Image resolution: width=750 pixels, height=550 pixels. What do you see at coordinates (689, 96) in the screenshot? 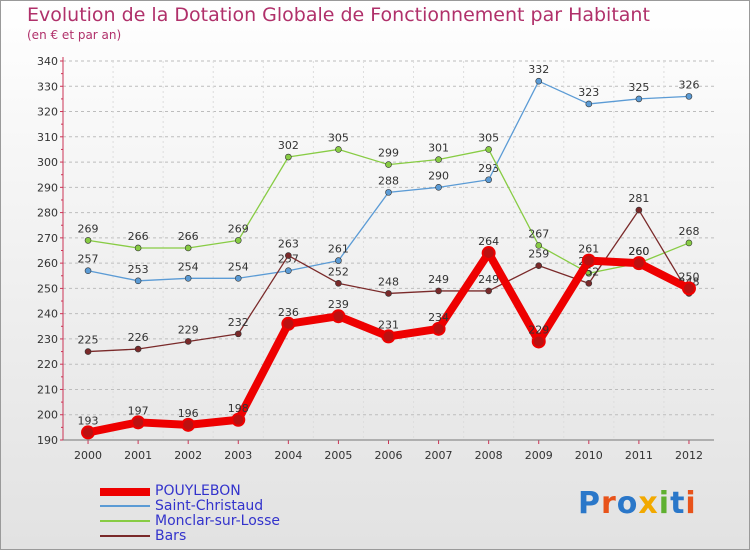
I see `point-saint-christaud-2012` at bounding box center [689, 96].